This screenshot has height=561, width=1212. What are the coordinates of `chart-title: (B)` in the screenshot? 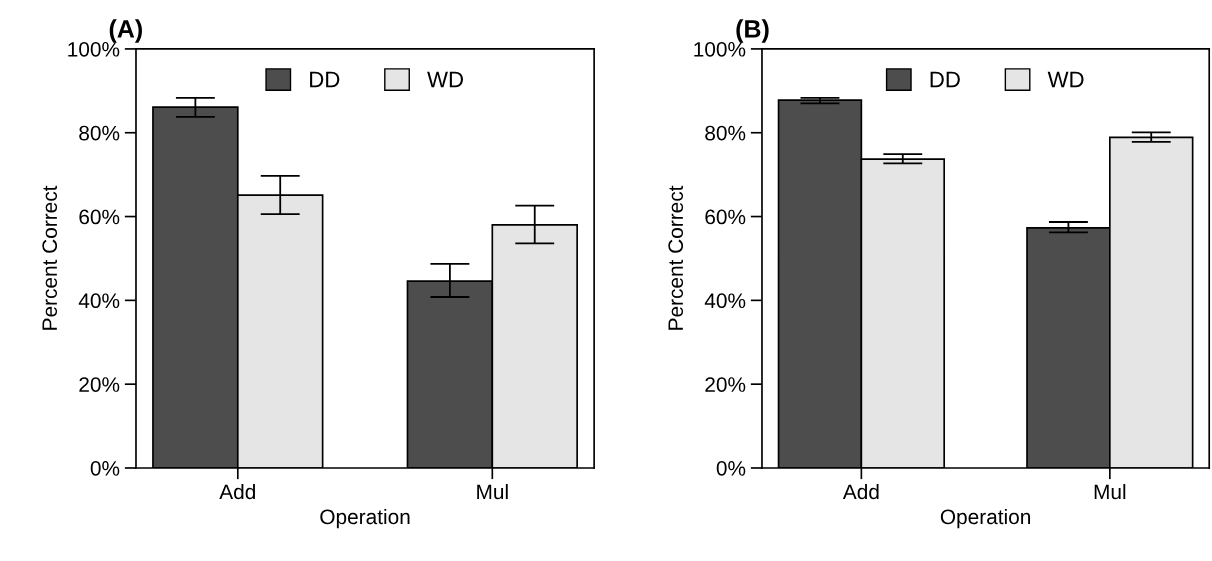 It's located at (752, 31).